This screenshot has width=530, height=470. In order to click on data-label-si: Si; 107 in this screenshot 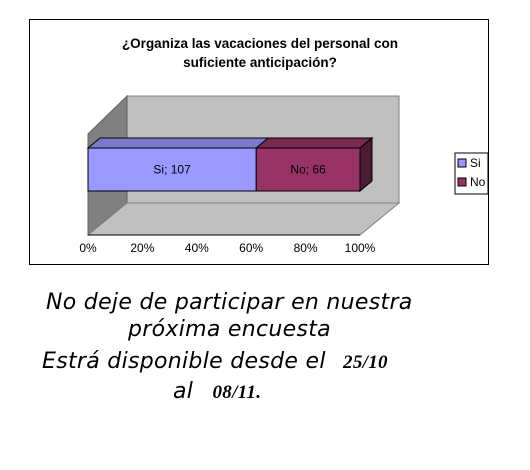, I will do `click(172, 170)`.